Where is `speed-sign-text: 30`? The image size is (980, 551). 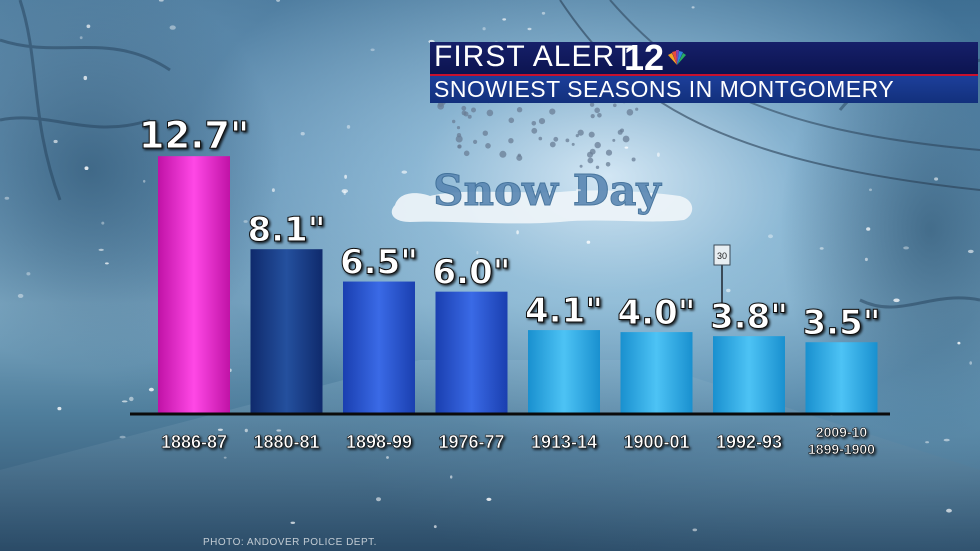
speed-sign-text: 30 is located at coordinates (722, 256).